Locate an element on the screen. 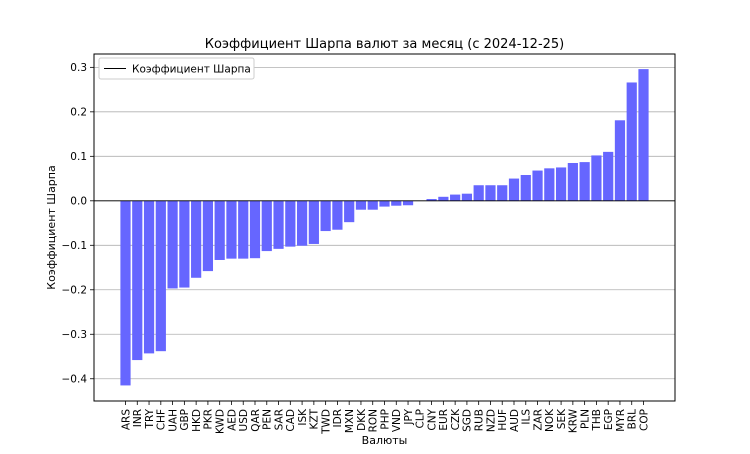 This screenshot has width=750, height=454. x-tick-label-isk: ISK is located at coordinates (303, 417).